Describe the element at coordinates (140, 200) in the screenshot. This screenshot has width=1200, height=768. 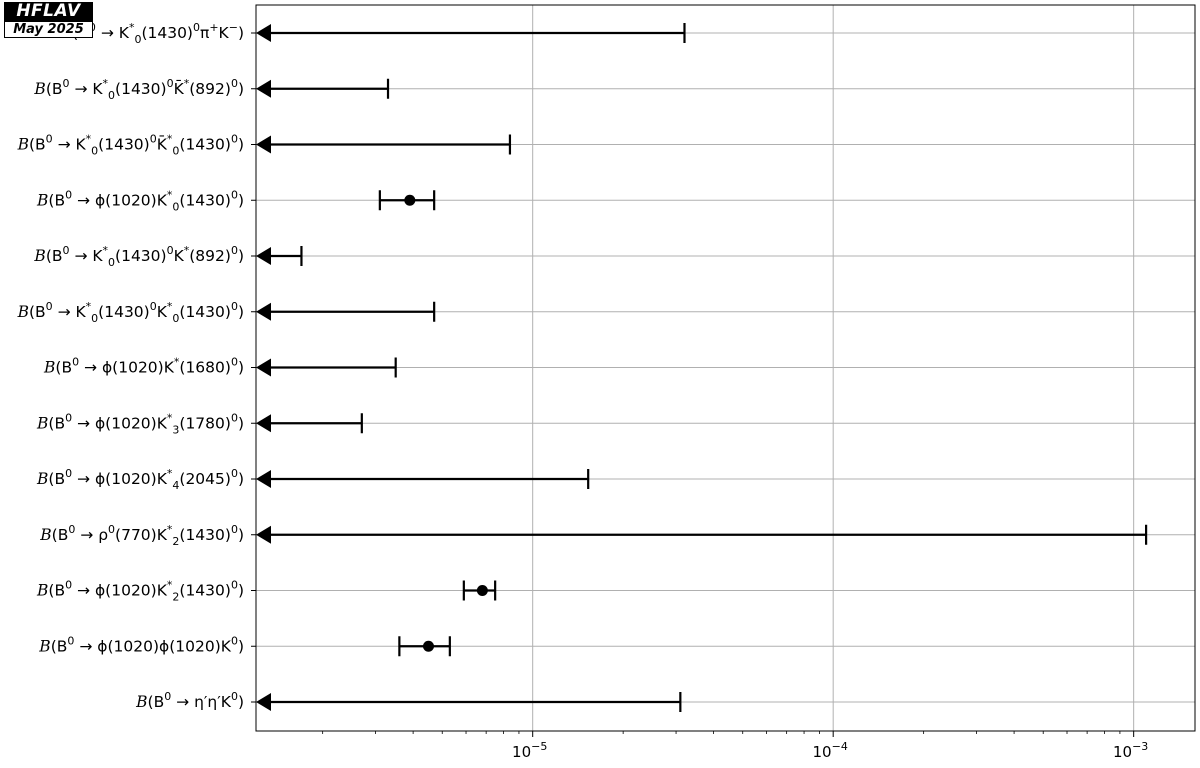
I see `y-label: B(B0 → ϕ(1020)K*0(1430)0)` at that location.